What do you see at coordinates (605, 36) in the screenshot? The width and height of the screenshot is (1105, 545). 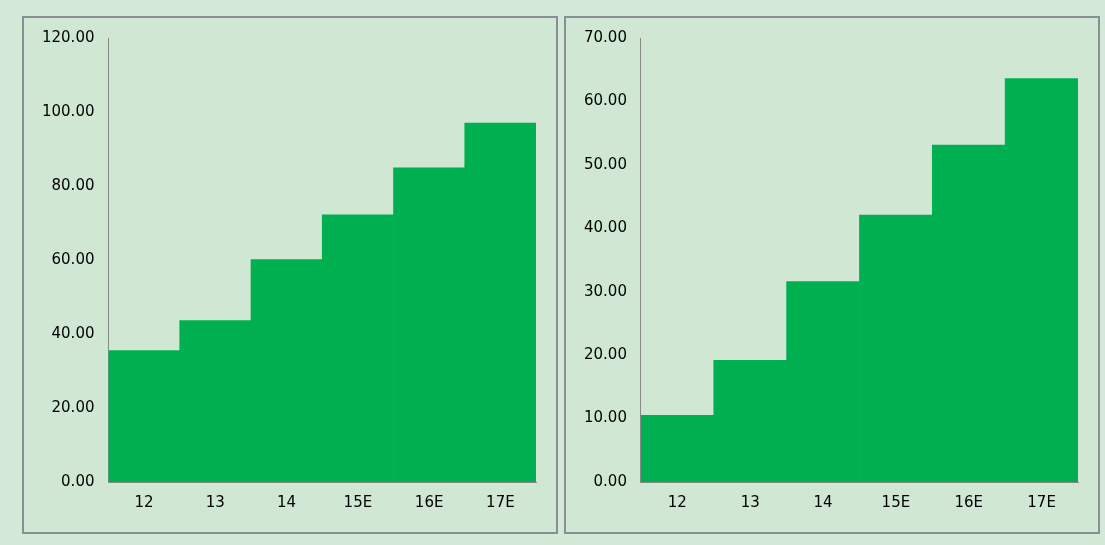 I see `y-tick-label: 70.00` at bounding box center [605, 36].